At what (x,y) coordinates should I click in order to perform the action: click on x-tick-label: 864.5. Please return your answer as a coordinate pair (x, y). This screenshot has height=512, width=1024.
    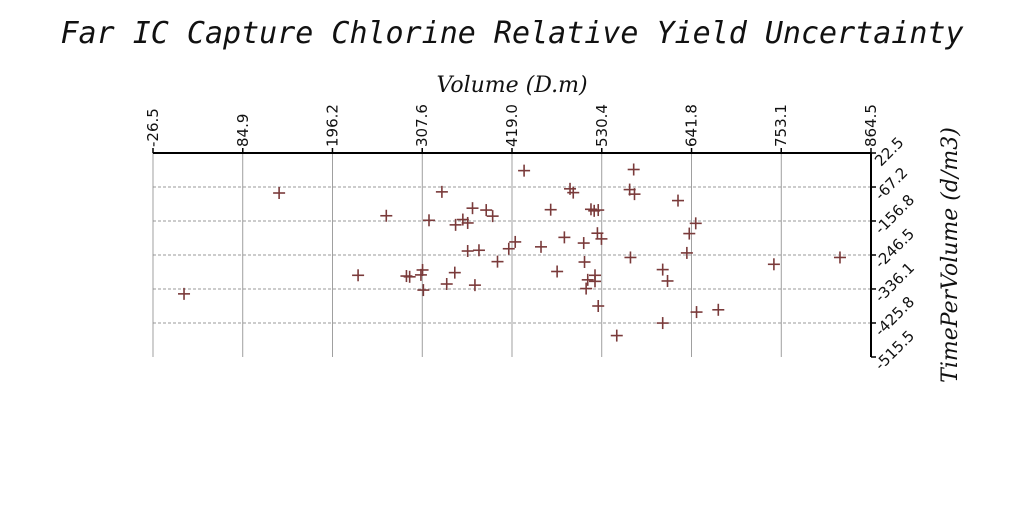
    Looking at the image, I should click on (871, 125).